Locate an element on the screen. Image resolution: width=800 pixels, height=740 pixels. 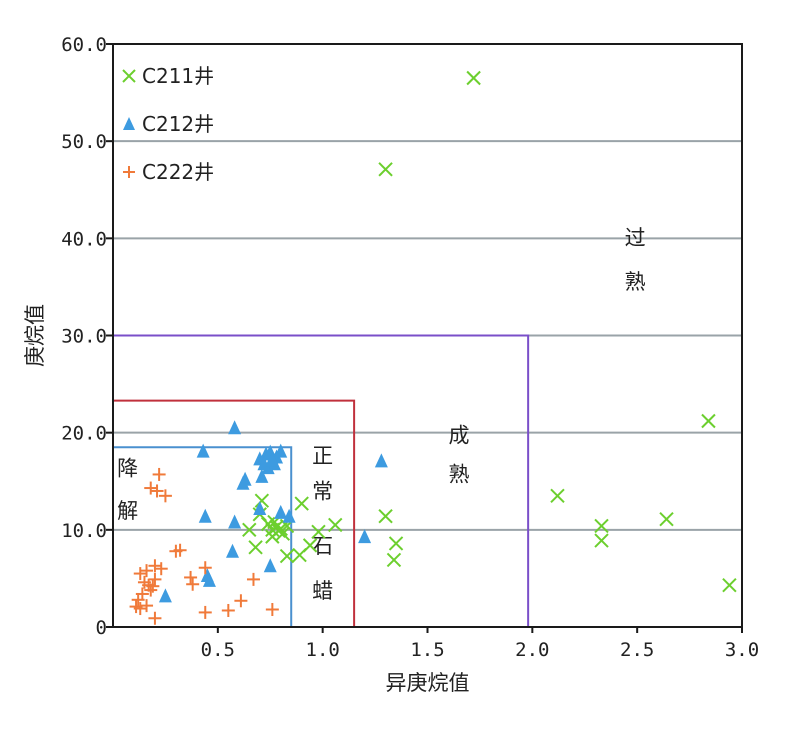
y-tick-label: 10.0 is located at coordinates (84, 531).